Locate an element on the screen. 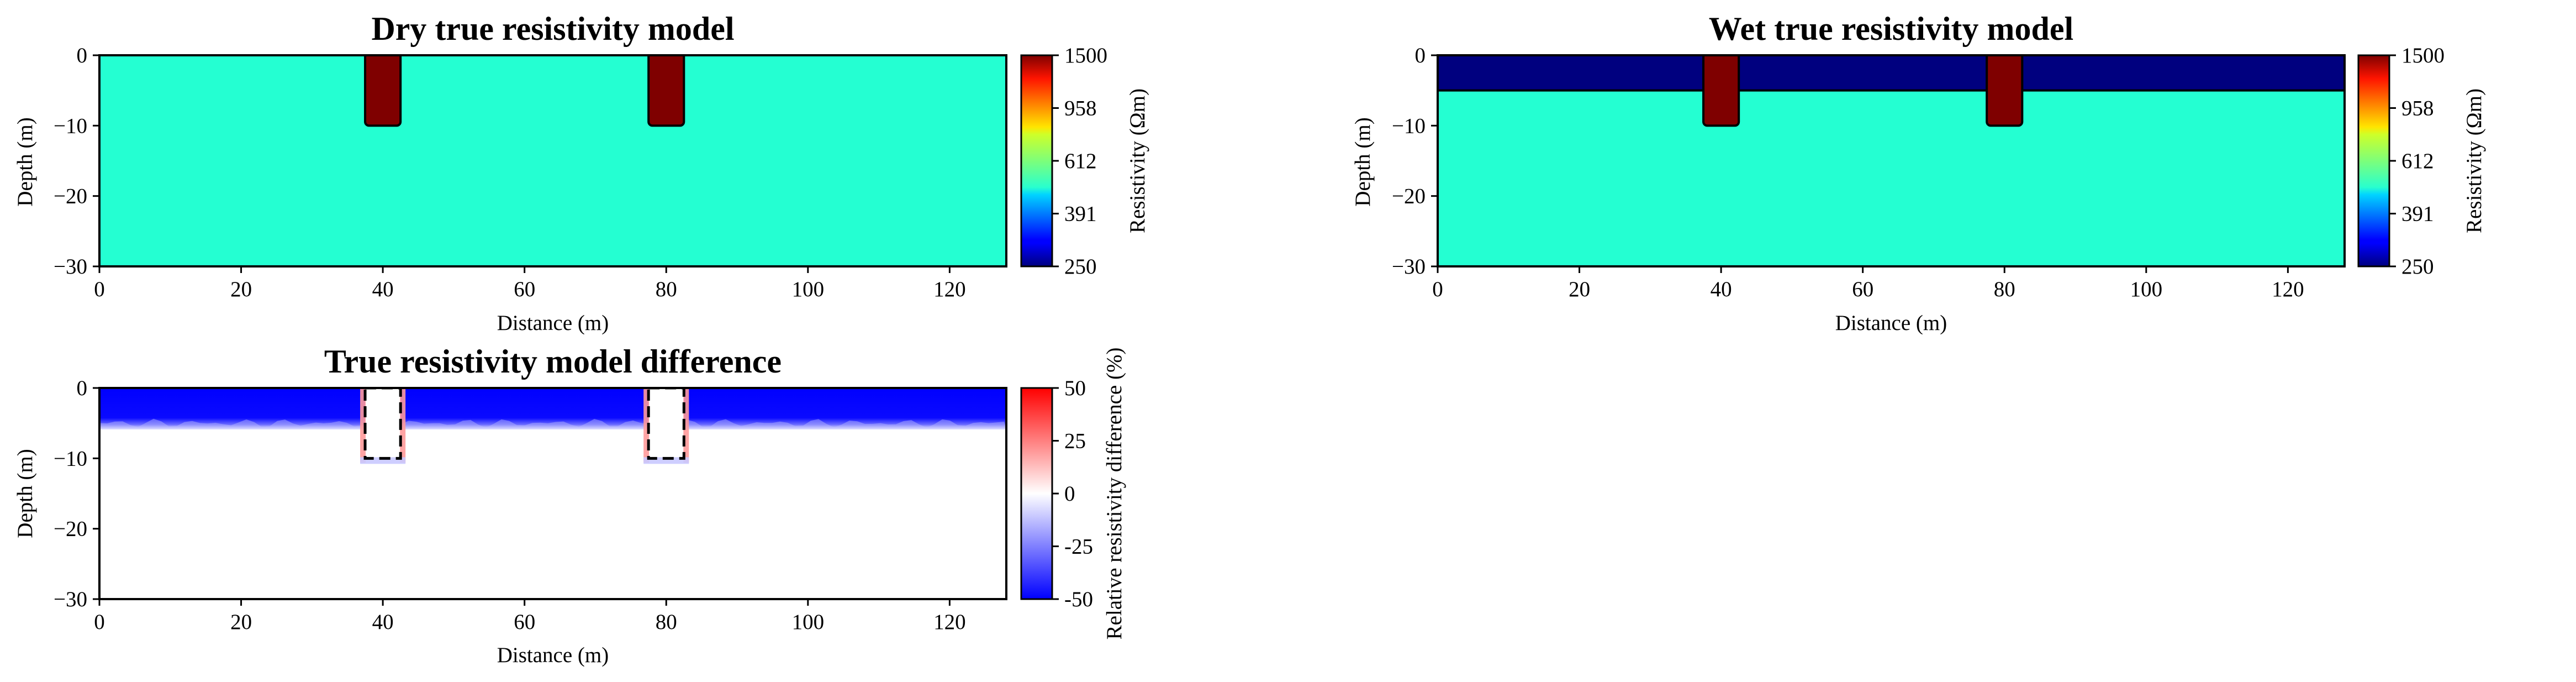  diff-field is located at coordinates (552, 493).